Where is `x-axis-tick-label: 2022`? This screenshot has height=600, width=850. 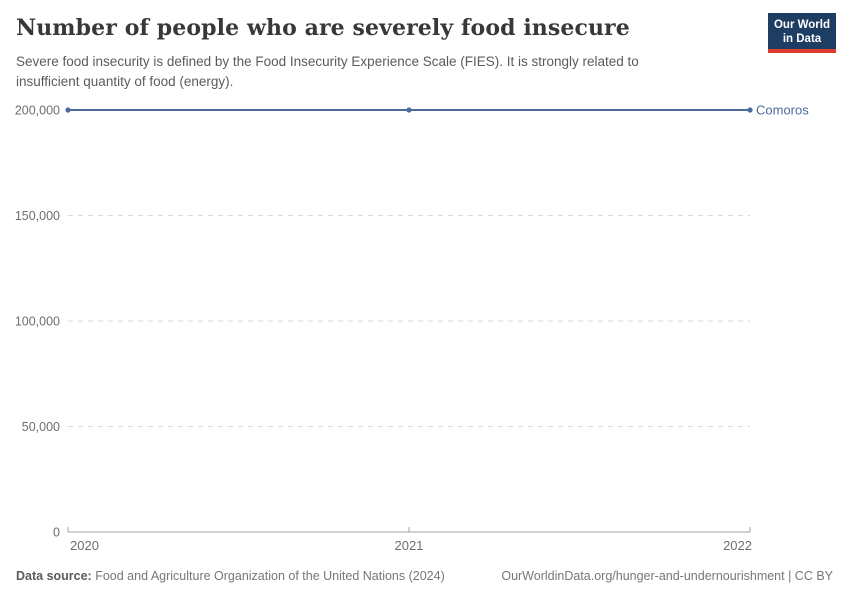 x-axis-tick-label: 2022 is located at coordinates (737, 545).